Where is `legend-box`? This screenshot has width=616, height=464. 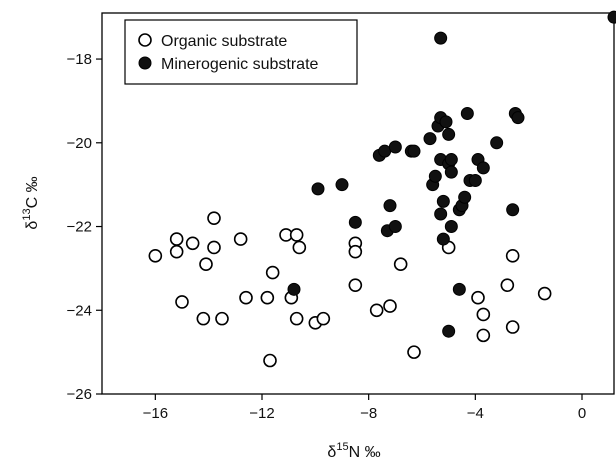 legend-box is located at coordinates (241, 52).